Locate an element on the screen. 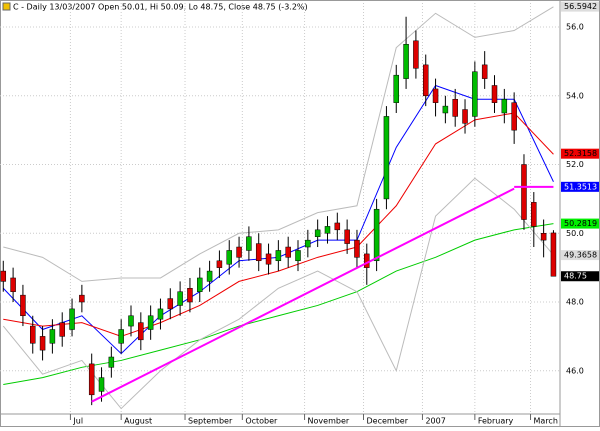 The height and width of the screenshot is (431, 600). price-box-label: 52.3158 is located at coordinates (580, 153).